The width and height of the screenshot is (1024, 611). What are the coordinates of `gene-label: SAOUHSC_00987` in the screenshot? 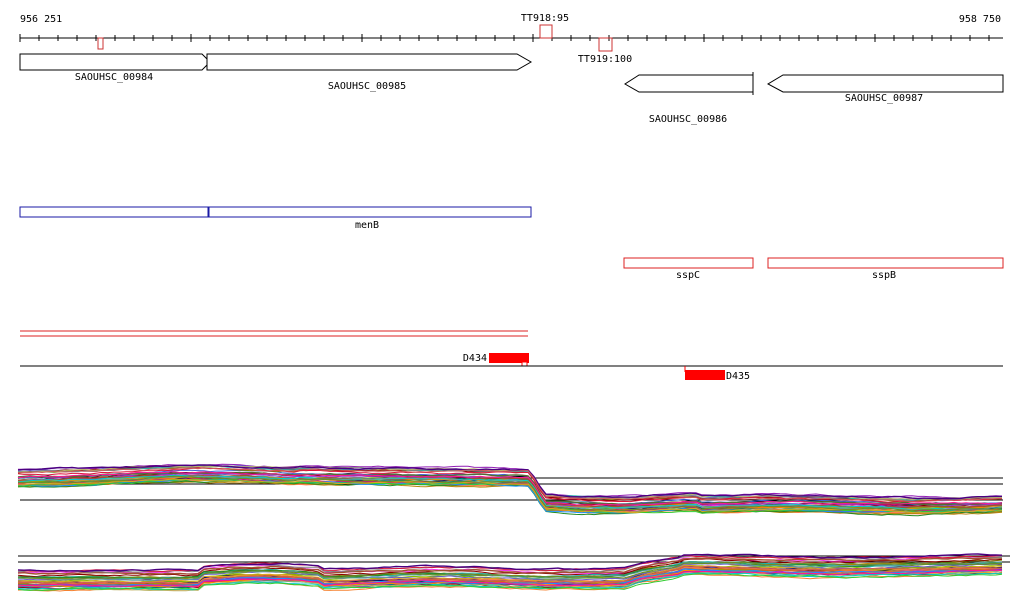 It's located at (884, 98).